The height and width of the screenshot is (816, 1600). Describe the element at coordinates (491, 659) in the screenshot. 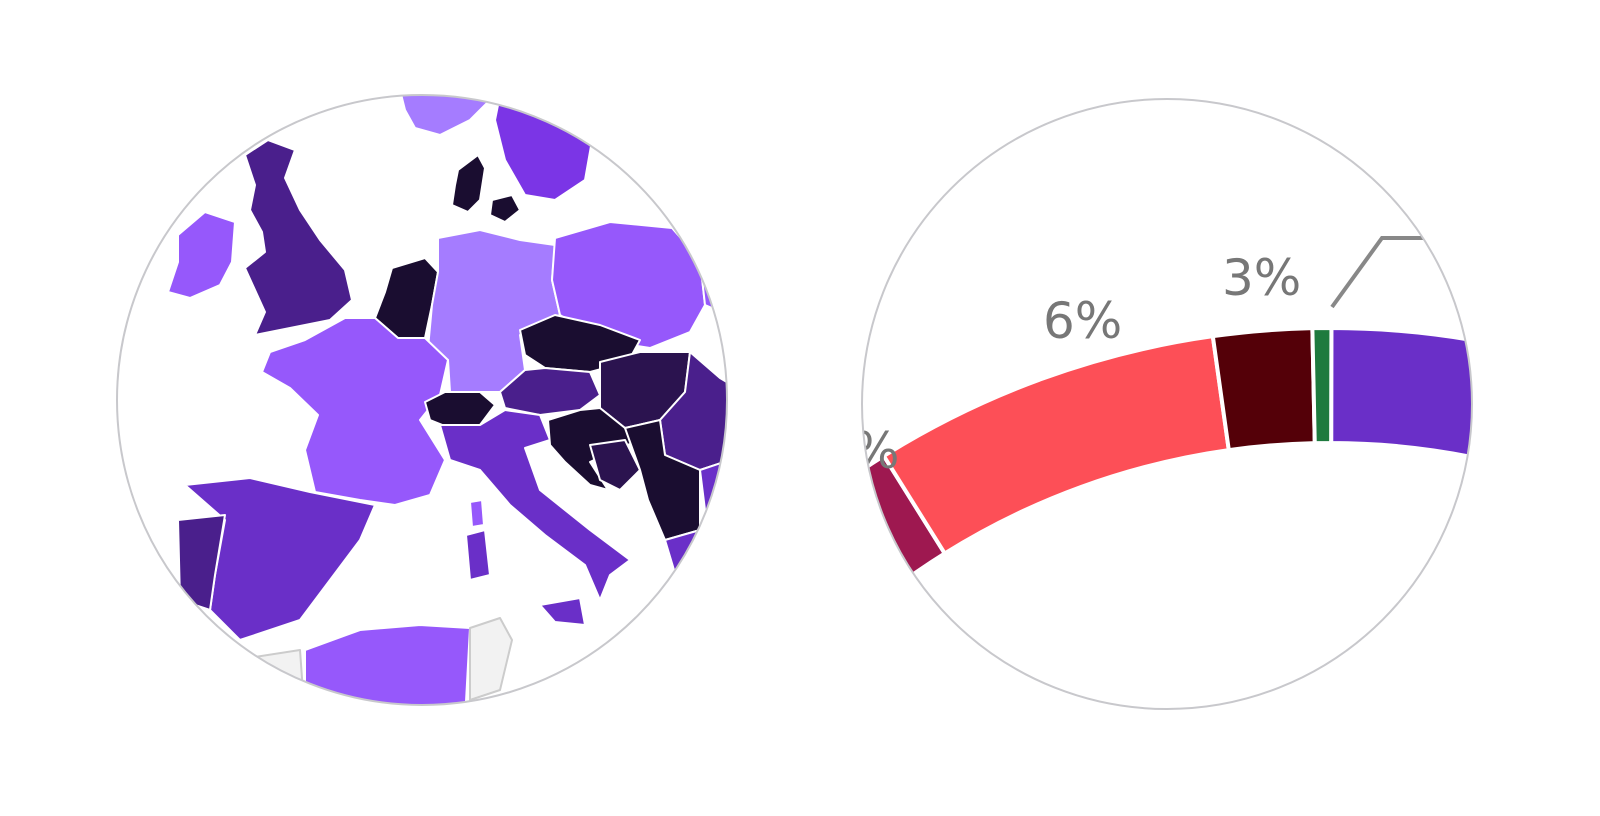

I see `map-region-tunisia` at that location.